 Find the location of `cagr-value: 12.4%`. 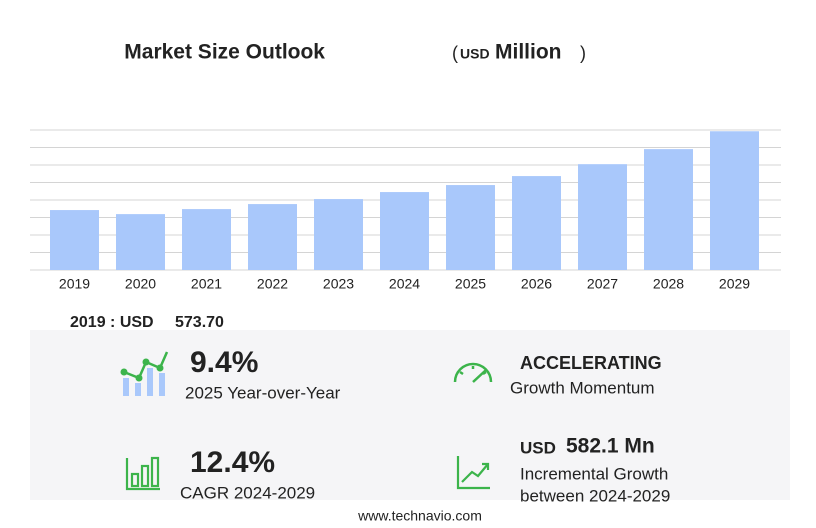

cagr-value: 12.4% is located at coordinates (232, 462).